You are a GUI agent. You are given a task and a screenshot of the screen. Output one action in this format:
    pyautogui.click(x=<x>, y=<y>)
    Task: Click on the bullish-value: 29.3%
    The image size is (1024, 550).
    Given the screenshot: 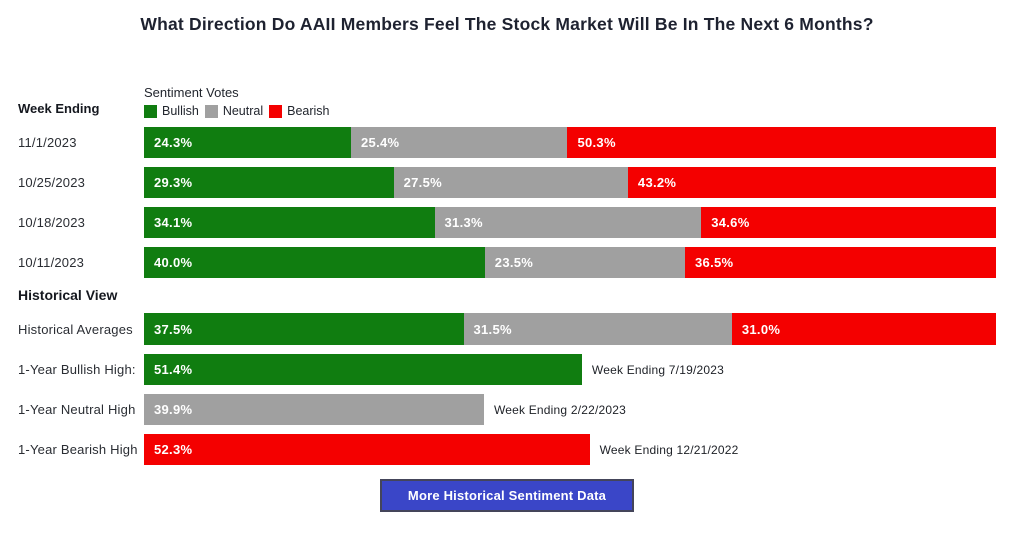 What is the action you would take?
    pyautogui.click(x=173, y=182)
    